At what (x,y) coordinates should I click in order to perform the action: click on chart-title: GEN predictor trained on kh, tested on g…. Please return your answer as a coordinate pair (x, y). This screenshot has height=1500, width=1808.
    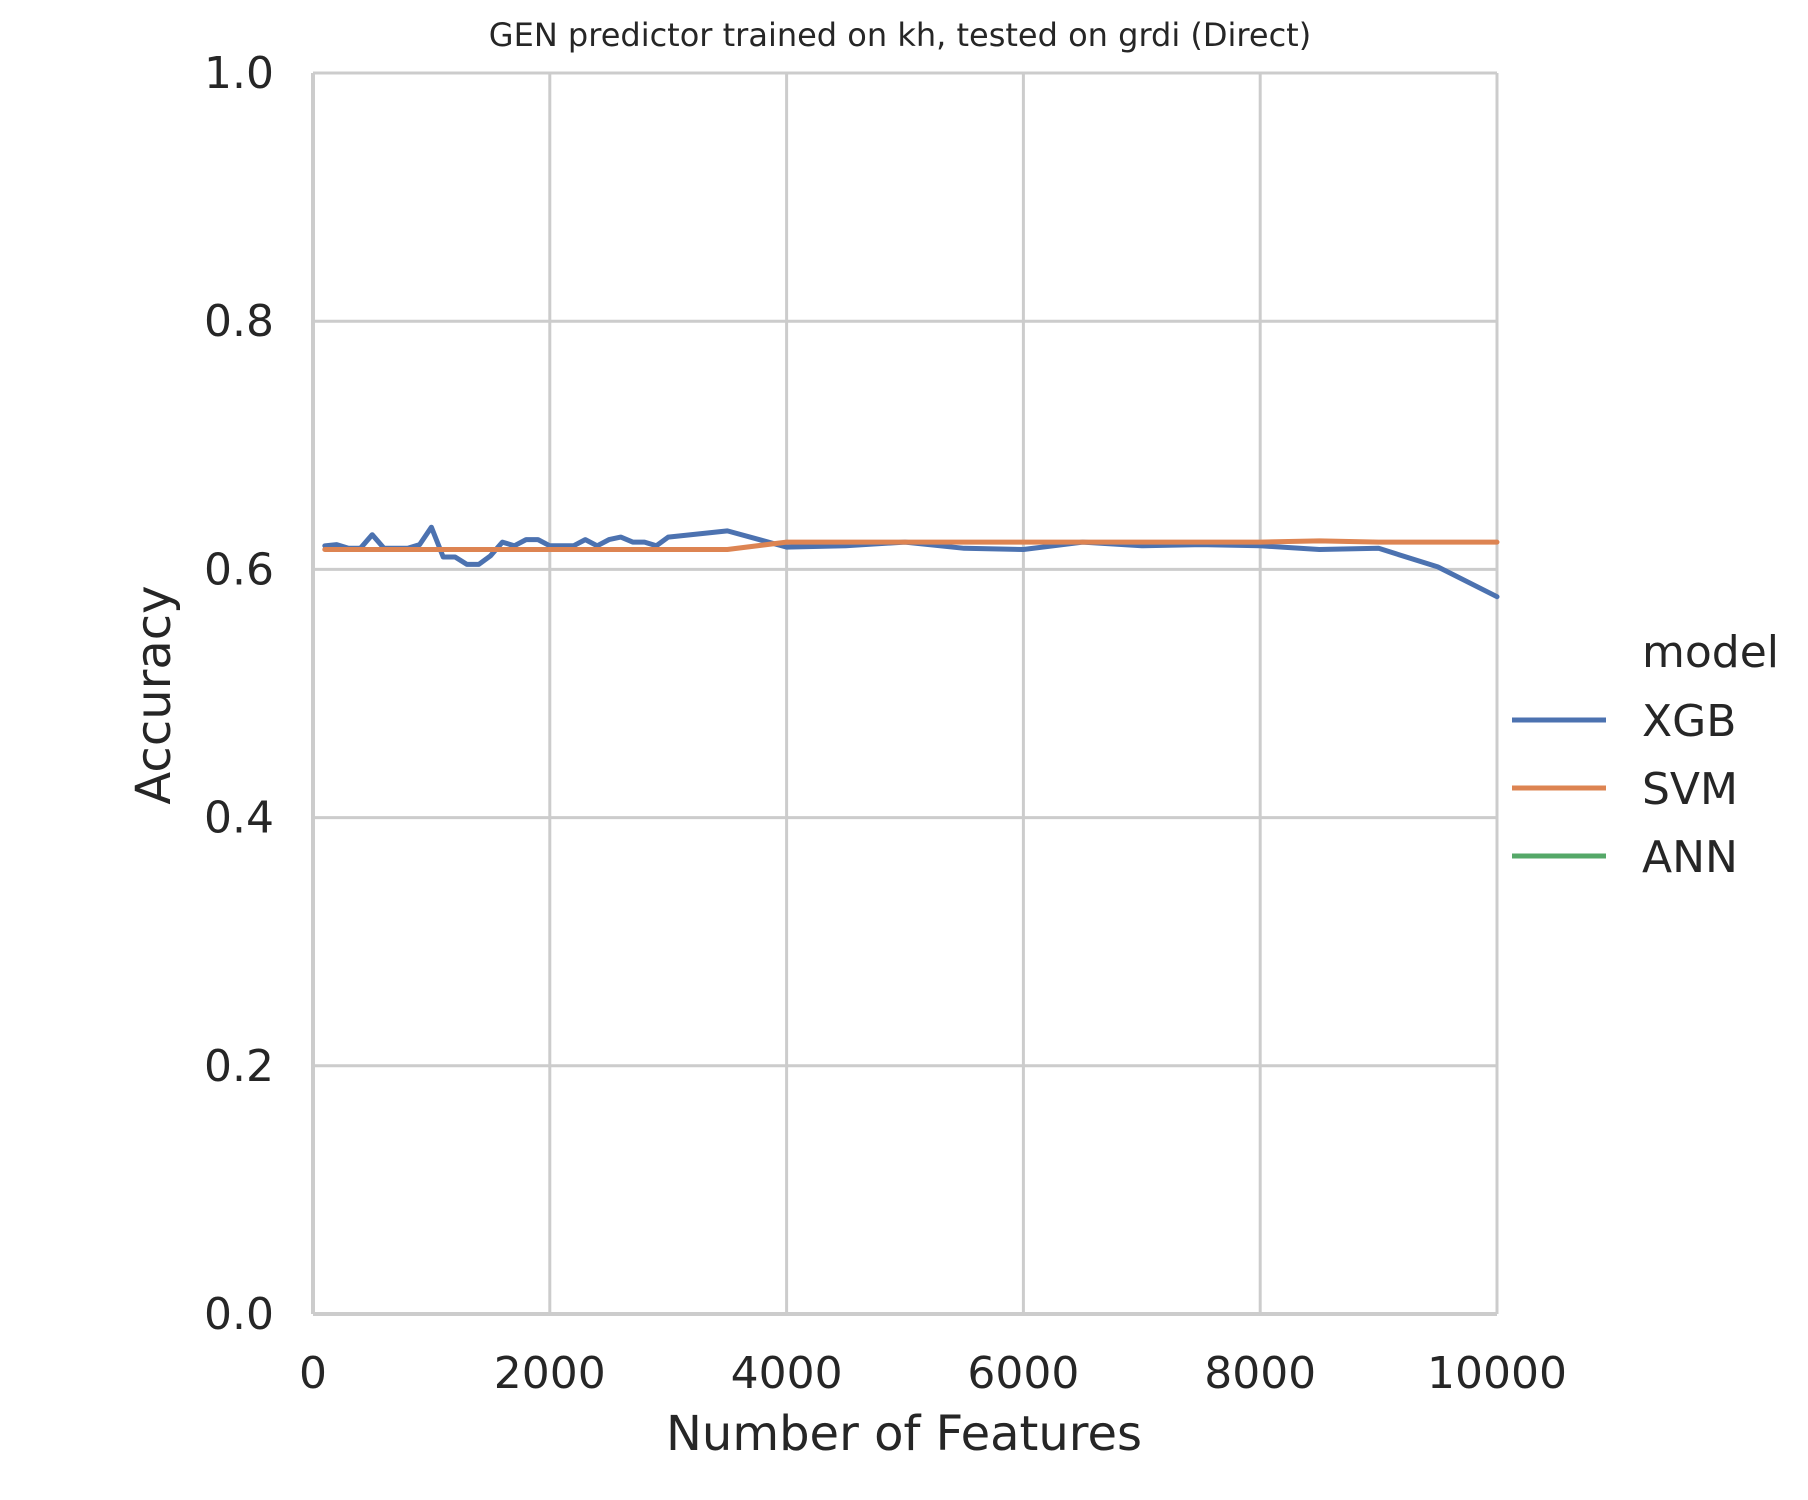
    Looking at the image, I should click on (900, 35).